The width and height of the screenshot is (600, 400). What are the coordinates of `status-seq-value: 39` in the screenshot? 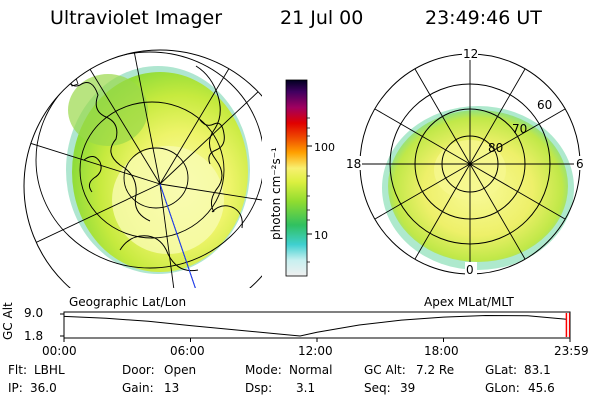 It's located at (408, 388).